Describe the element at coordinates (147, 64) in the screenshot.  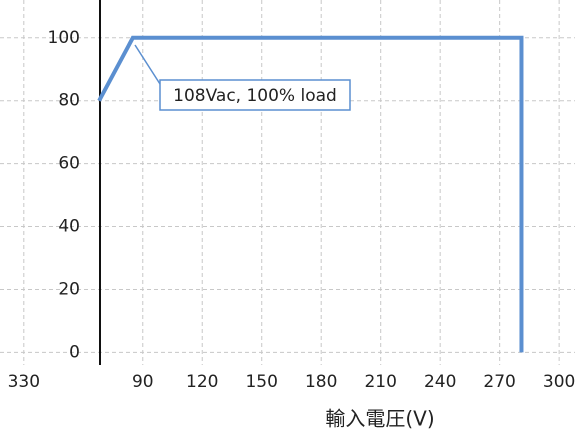
I see `annotation-arrow` at that location.